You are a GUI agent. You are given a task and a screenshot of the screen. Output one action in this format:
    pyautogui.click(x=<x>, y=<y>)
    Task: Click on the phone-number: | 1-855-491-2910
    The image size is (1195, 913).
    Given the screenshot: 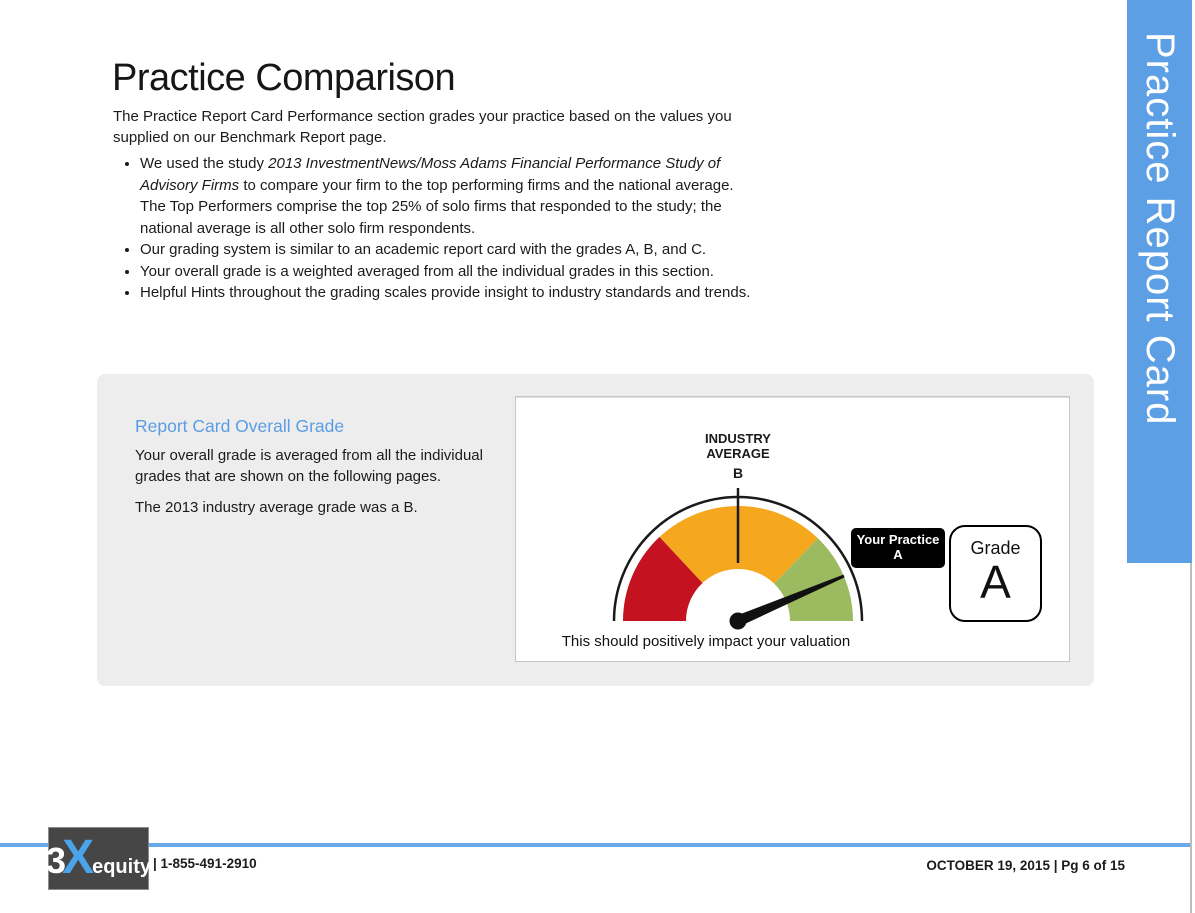 What is the action you would take?
    pyautogui.click(x=205, y=863)
    